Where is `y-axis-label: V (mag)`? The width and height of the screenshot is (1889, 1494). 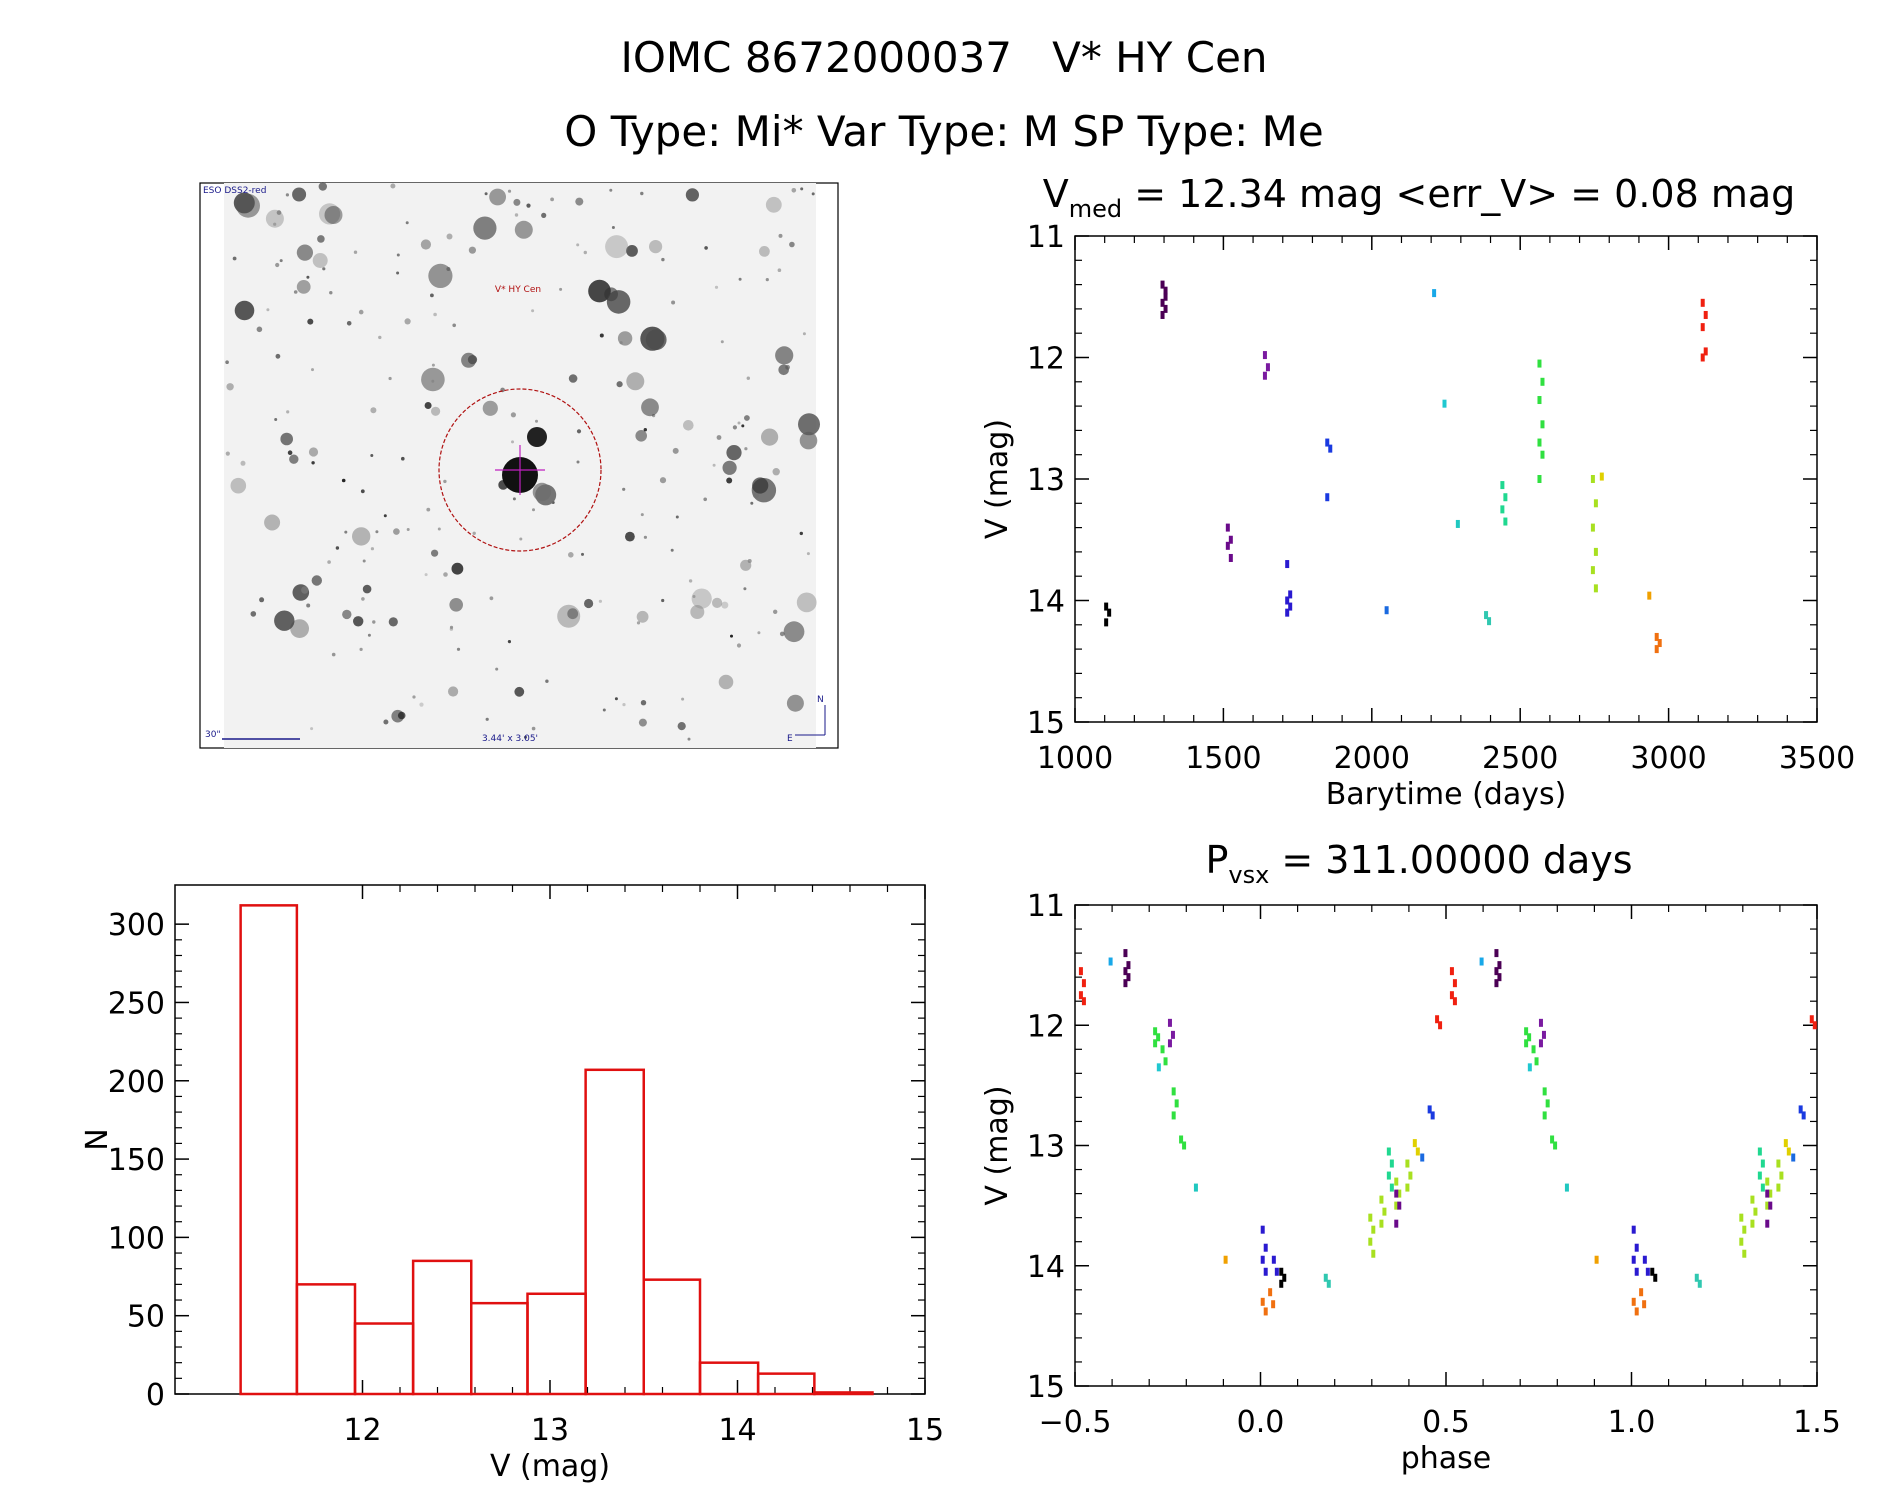
y-axis-label: V (mag) is located at coordinates (997, 1145).